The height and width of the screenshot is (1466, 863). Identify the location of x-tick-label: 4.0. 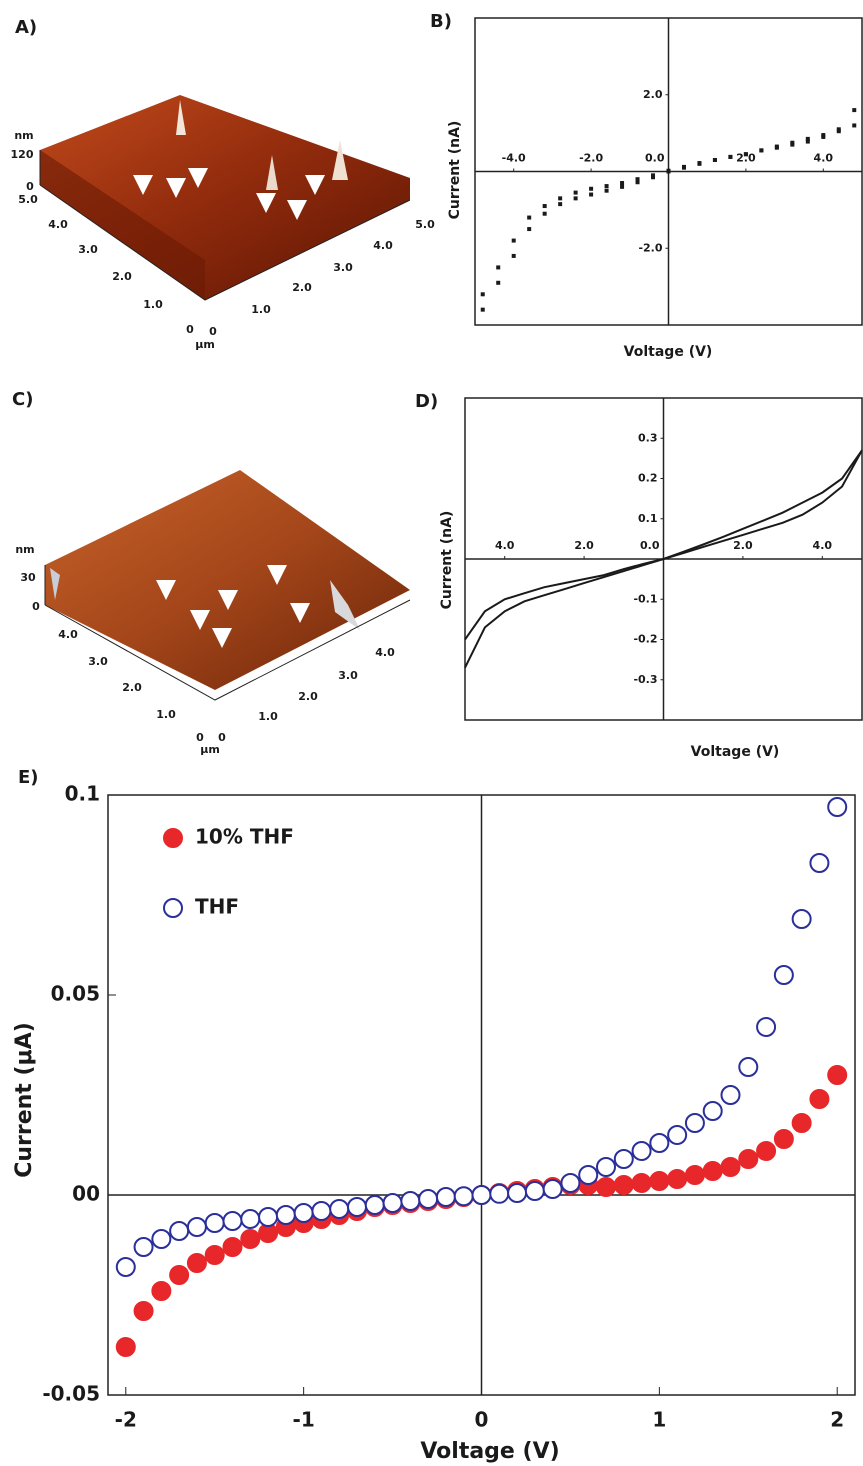
(823, 545).